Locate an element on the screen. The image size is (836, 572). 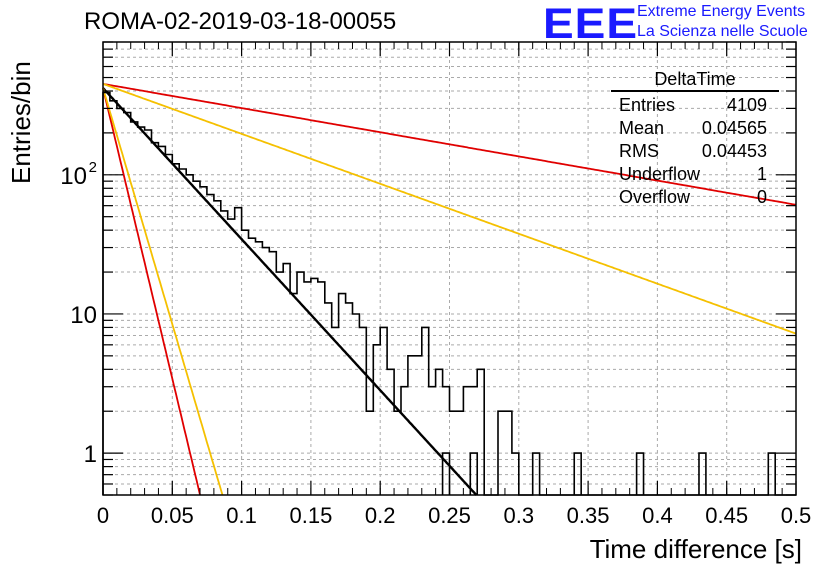
x-tick-label: 0.2 is located at coordinates (380, 515).